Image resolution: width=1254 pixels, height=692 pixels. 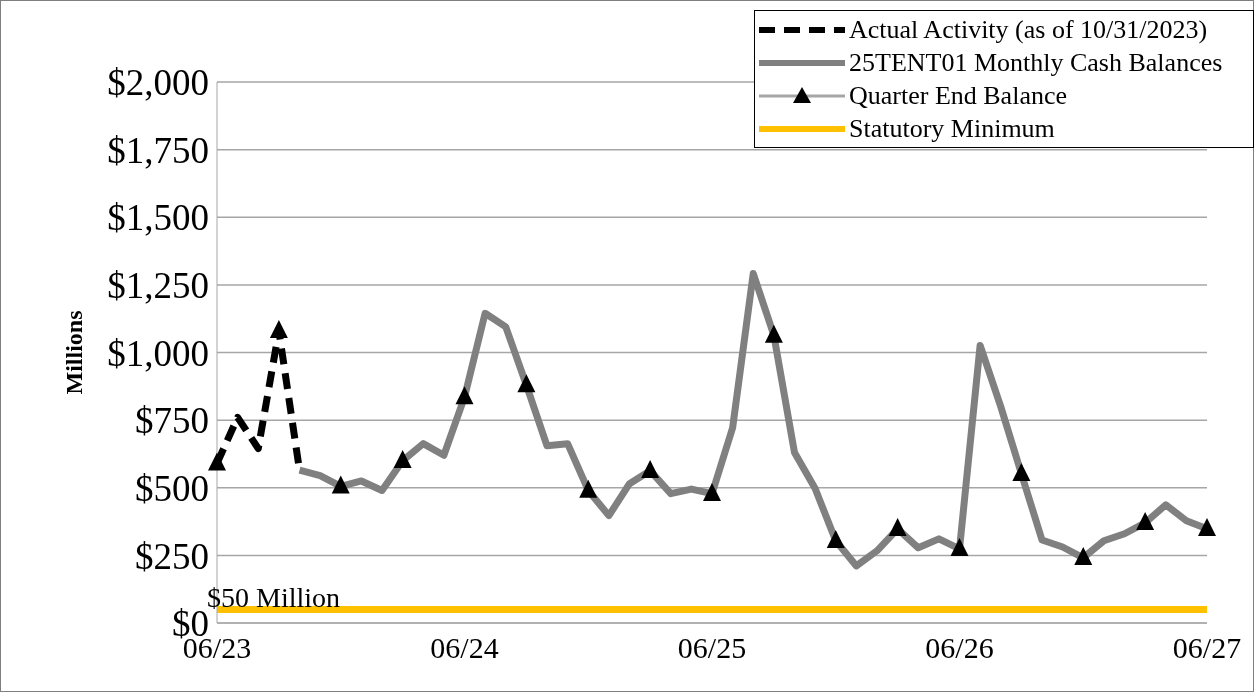 I want to click on y-tick-label: $1,000, so click(x=158, y=353).